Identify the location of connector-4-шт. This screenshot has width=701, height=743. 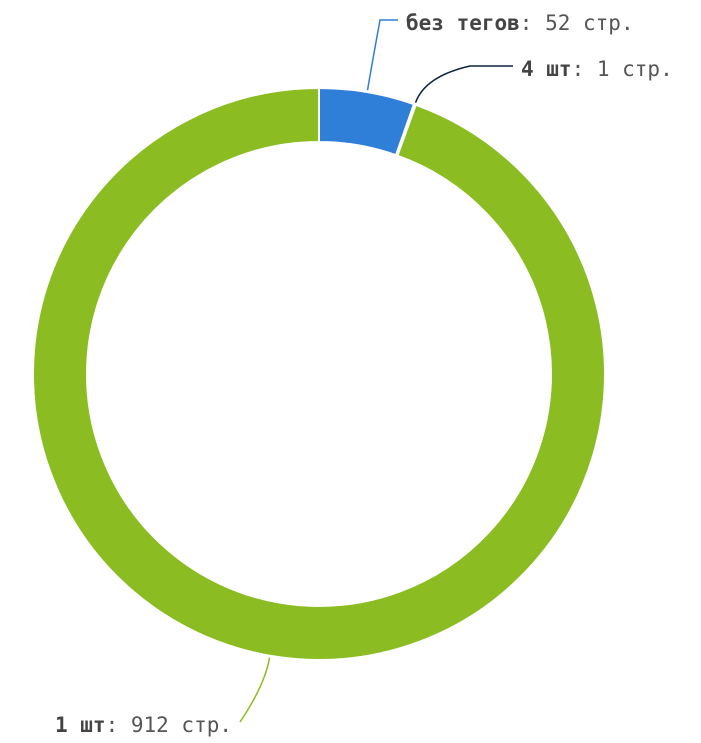
(463, 84).